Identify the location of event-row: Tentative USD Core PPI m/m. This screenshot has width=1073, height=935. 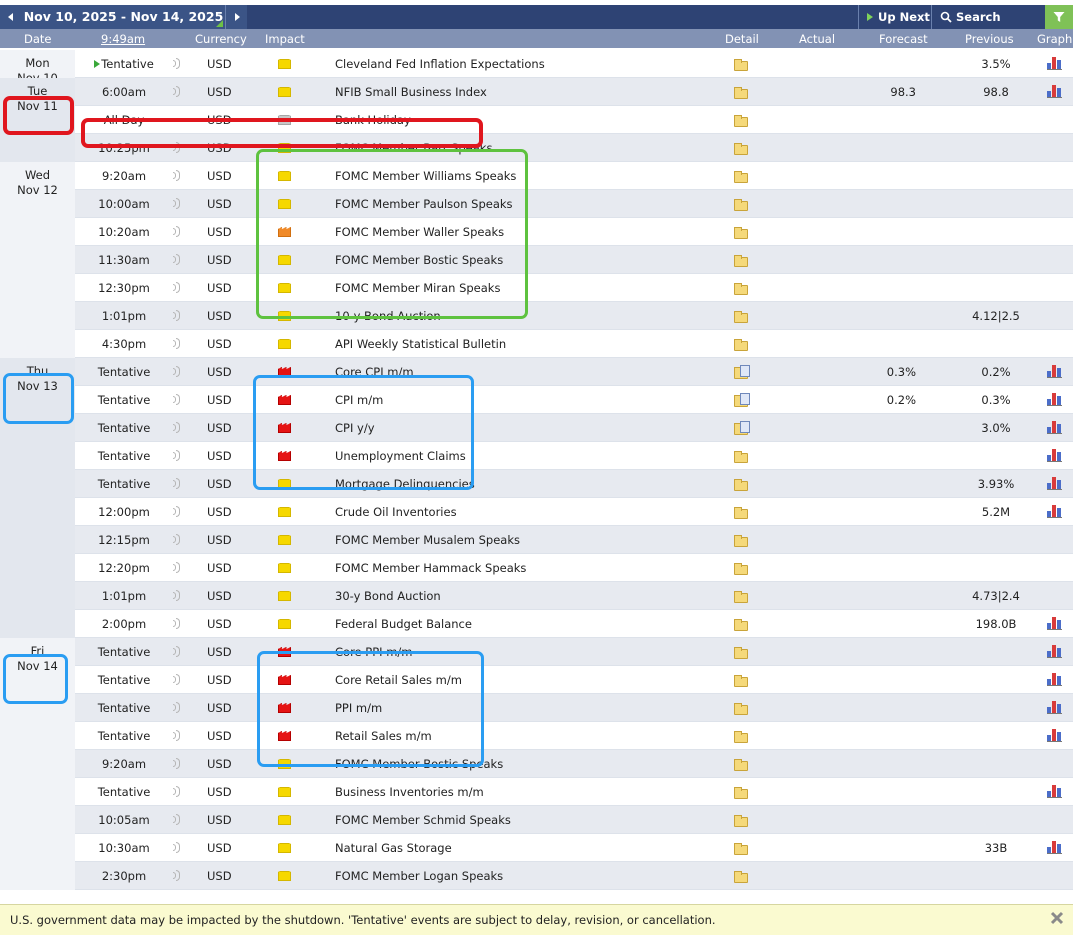
(536, 652).